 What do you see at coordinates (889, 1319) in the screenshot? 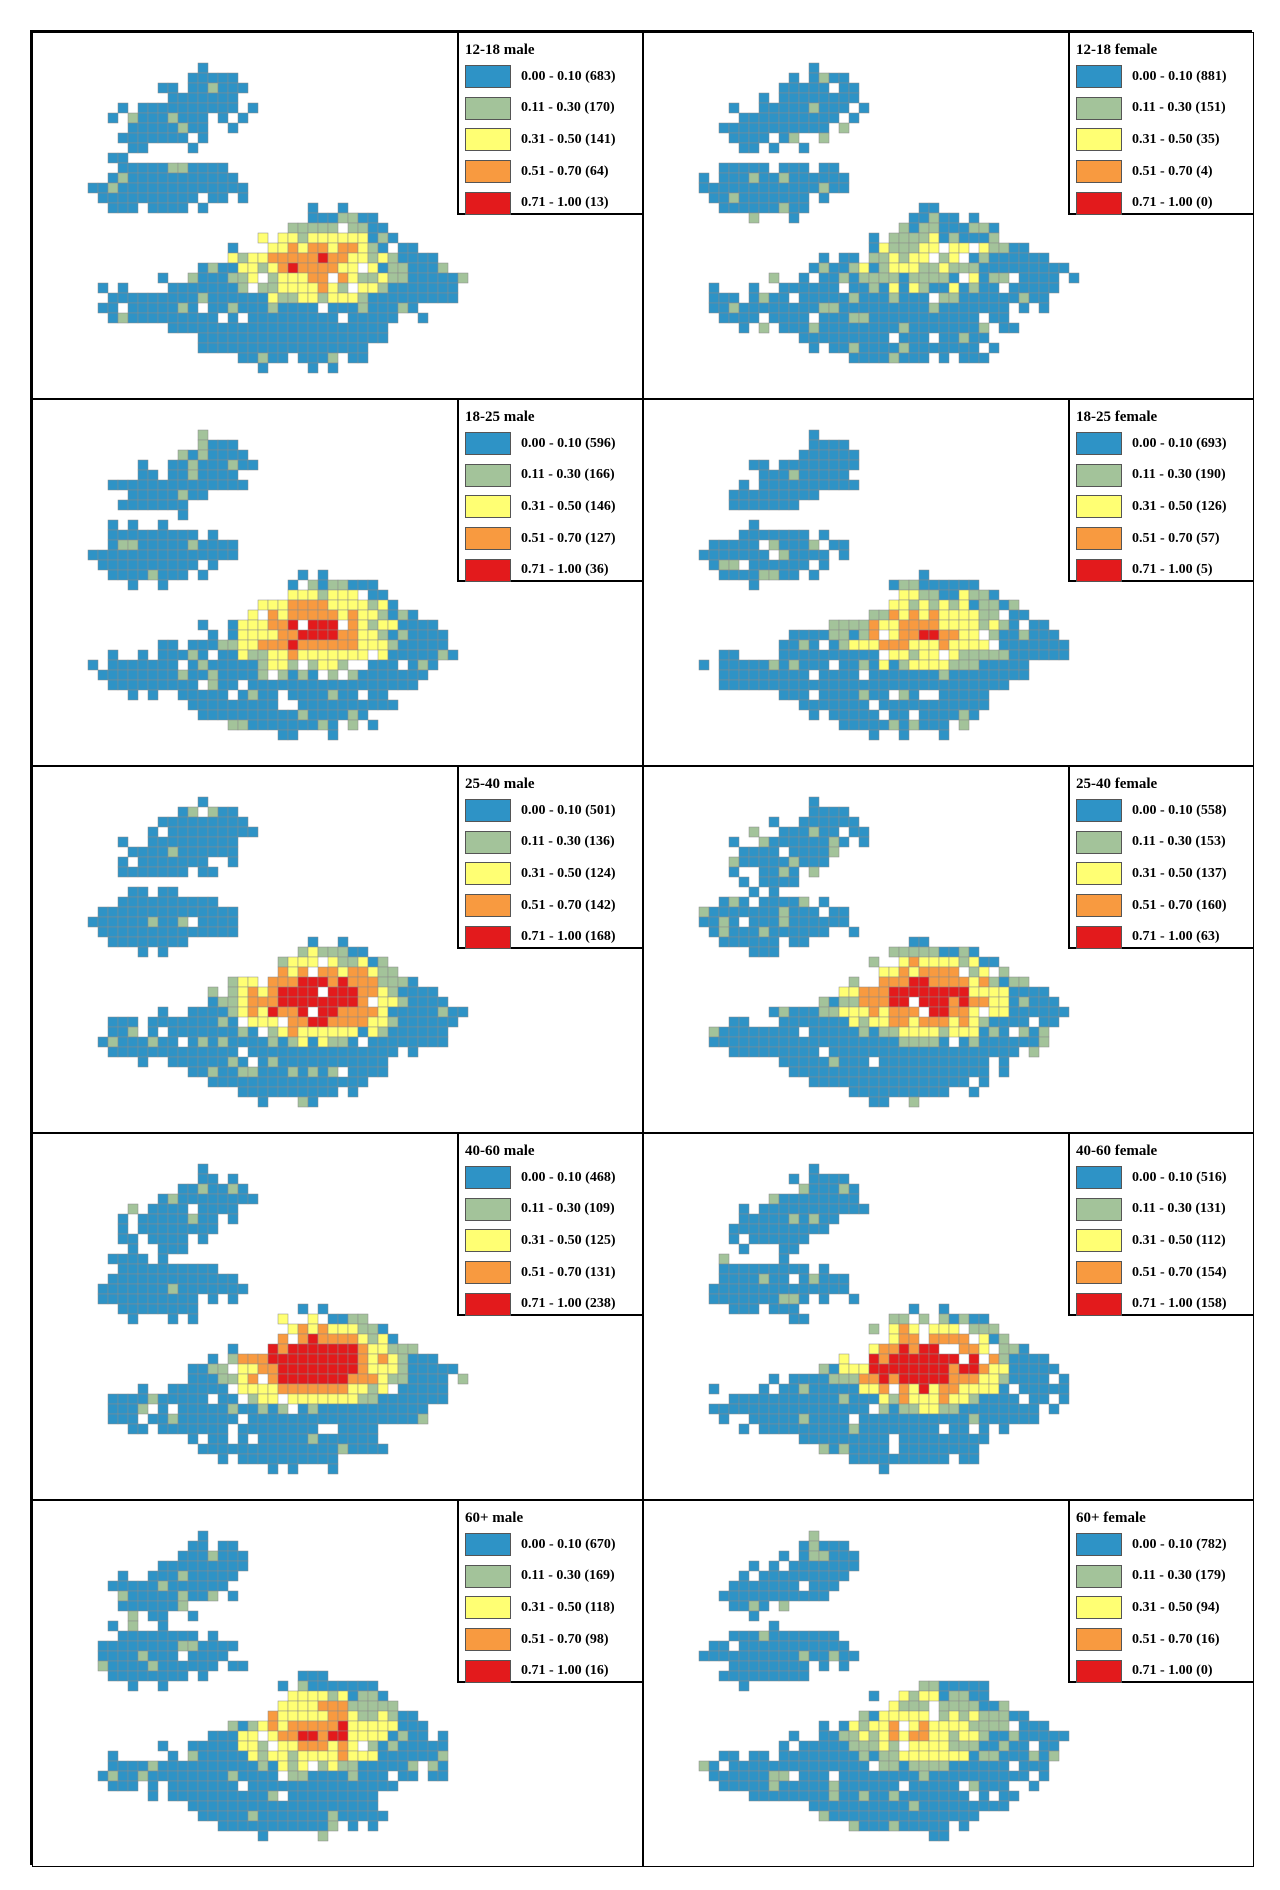
I see `choropleth-map` at bounding box center [889, 1319].